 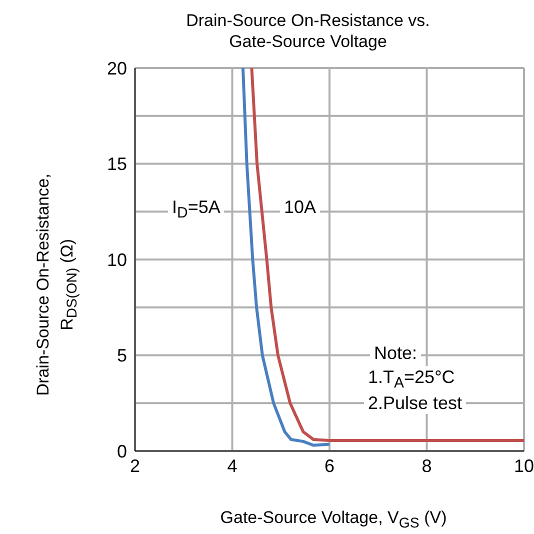 What do you see at coordinates (411, 380) in the screenshot?
I see `annotation: 1.T$_{A}$=25°C` at bounding box center [411, 380].